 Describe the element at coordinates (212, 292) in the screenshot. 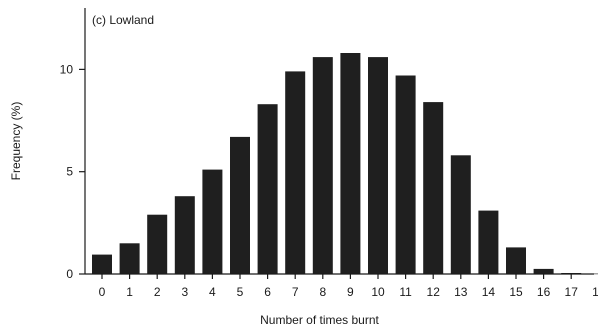

I see `x-tick-label: 4` at that location.